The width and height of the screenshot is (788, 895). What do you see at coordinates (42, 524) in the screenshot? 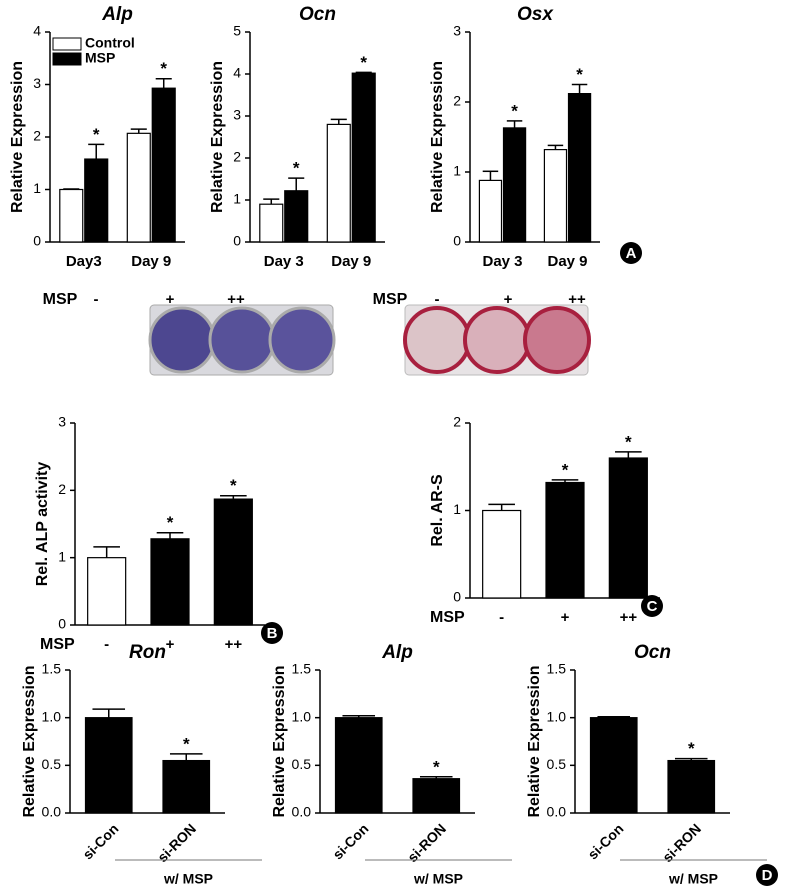
I see `y-axis-label: Rel. ALP activity` at bounding box center [42, 524].